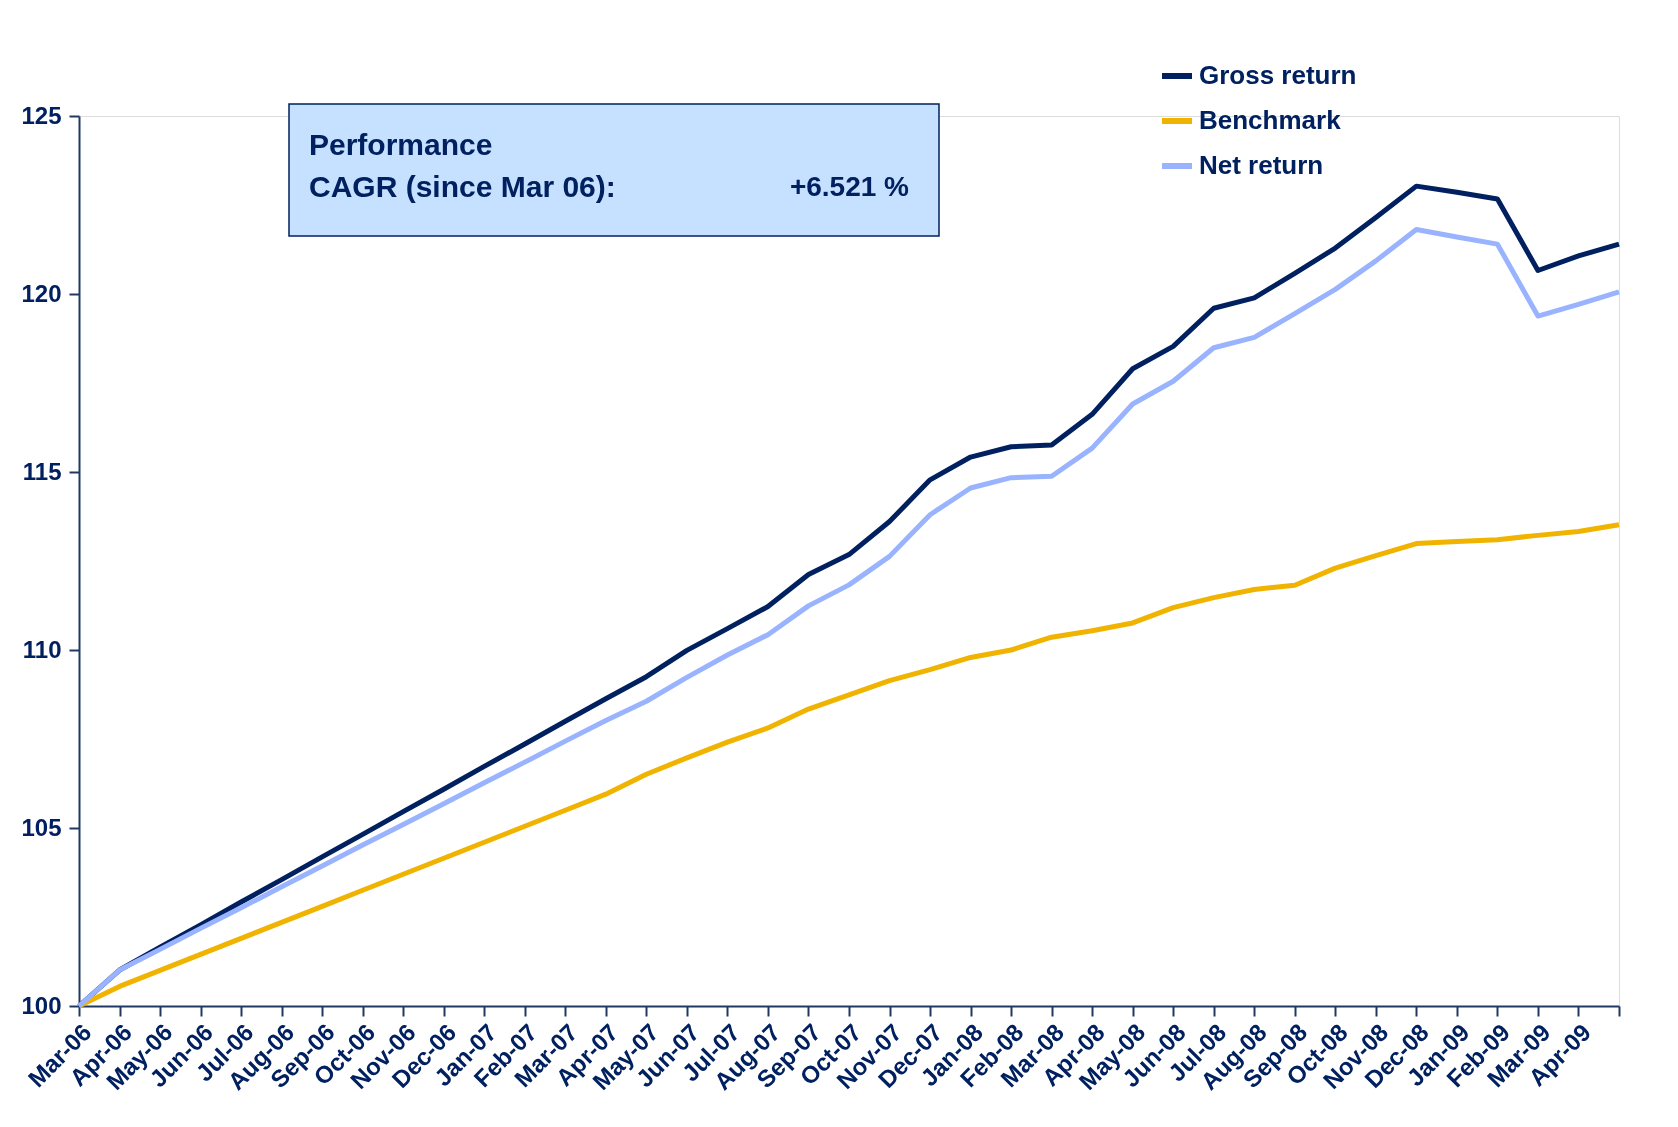  Describe the element at coordinates (42, 649) in the screenshot. I see `y-tick-label: 110` at that location.